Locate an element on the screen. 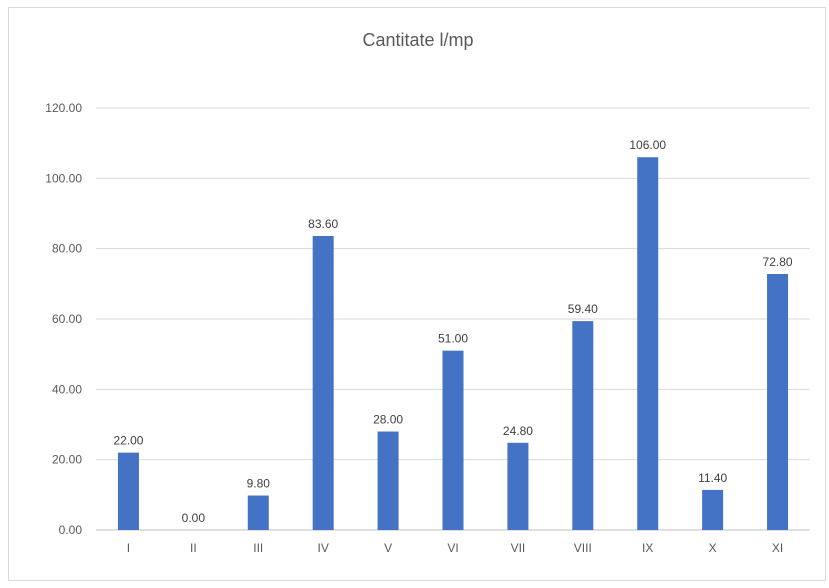 This screenshot has width=829, height=588. bar-IV is located at coordinates (323, 383).